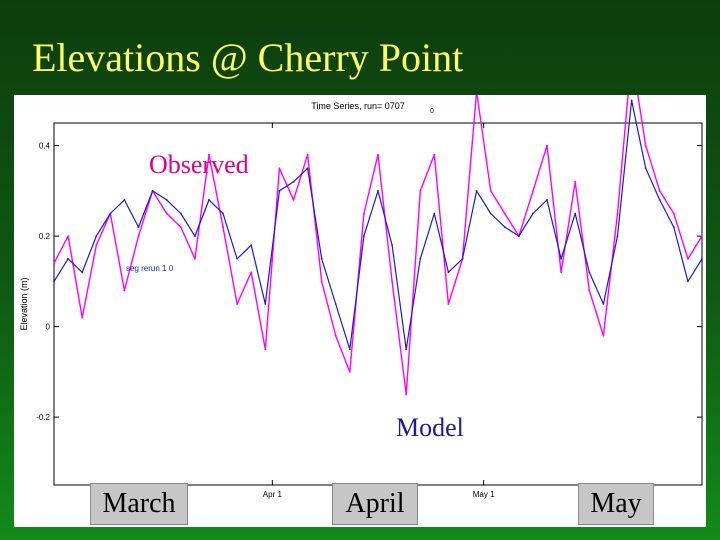 The width and height of the screenshot is (720, 540). Describe the element at coordinates (357, 106) in the screenshot. I see `chart-title: Time Series, run= 0707` at that location.